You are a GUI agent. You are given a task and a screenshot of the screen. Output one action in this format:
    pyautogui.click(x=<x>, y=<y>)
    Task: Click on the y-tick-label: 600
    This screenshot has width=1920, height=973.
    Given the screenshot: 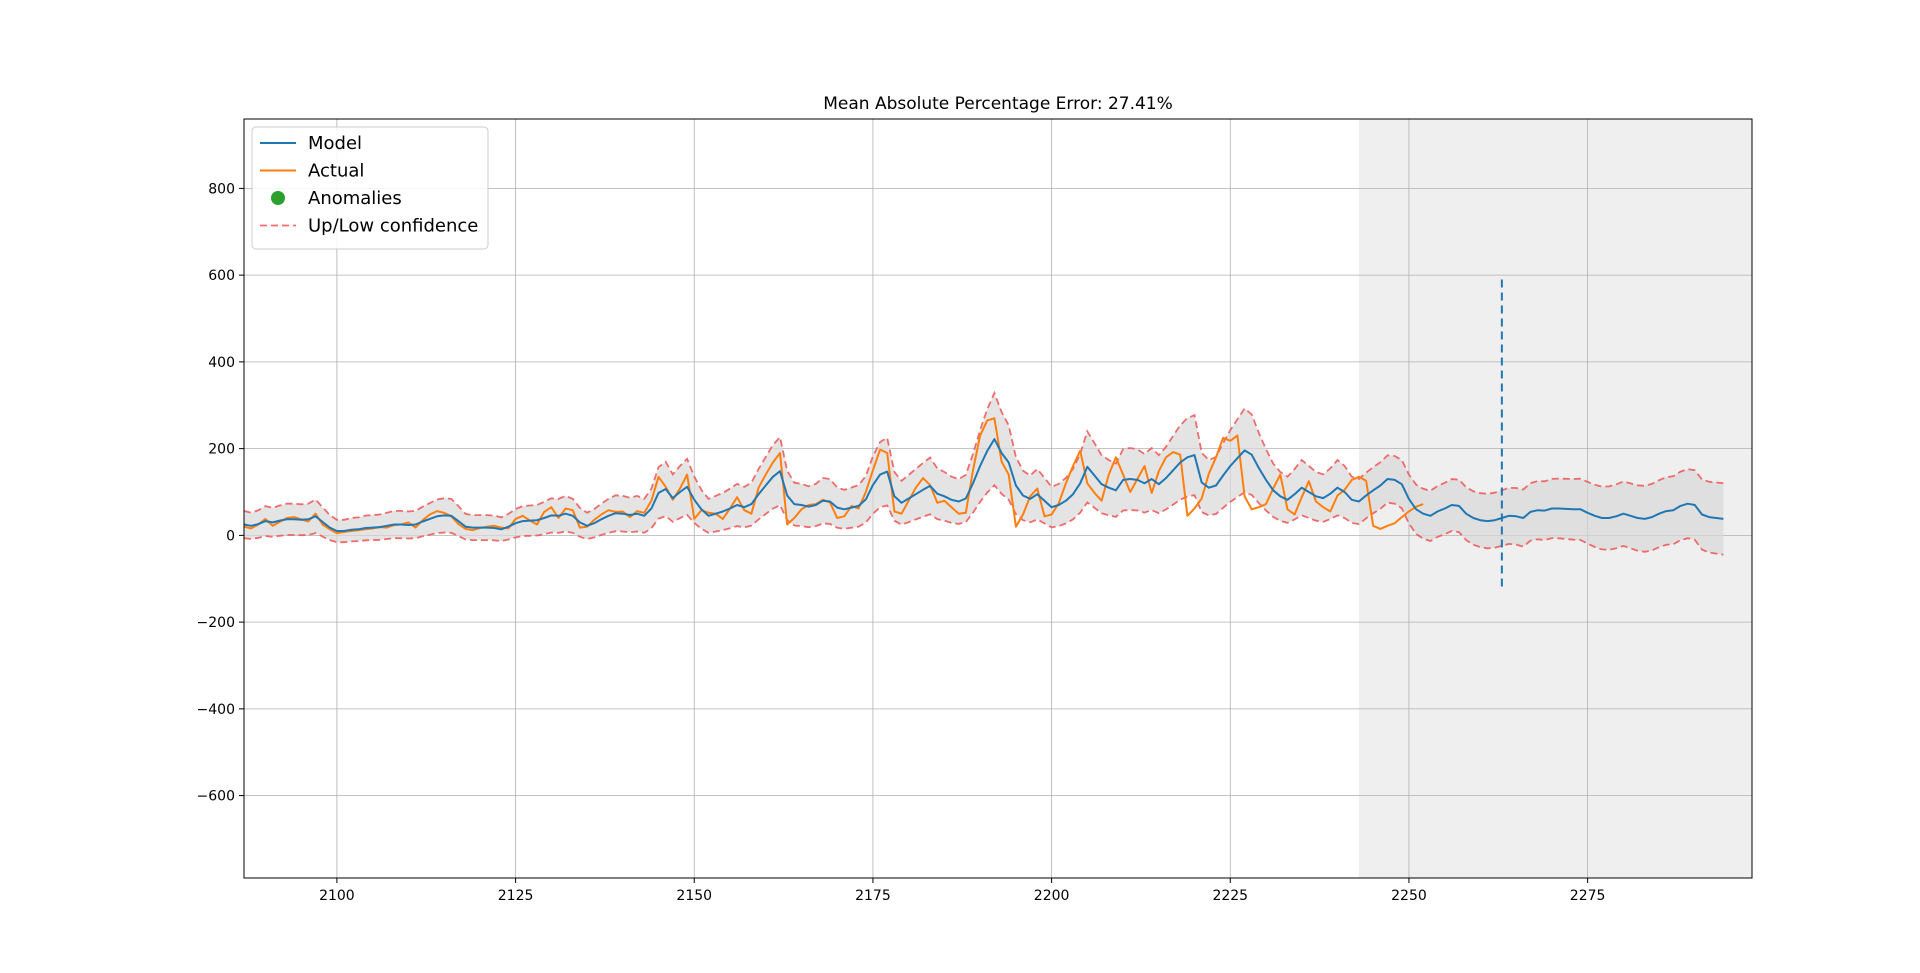 What is the action you would take?
    pyautogui.click(x=221, y=276)
    